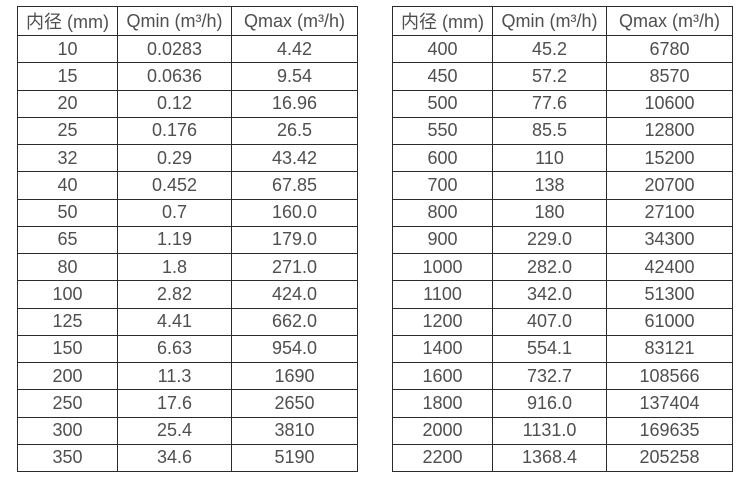 This screenshot has height=483, width=750. Describe the element at coordinates (669, 458) in the screenshot. I see `qmax-cell: 205258` at that location.